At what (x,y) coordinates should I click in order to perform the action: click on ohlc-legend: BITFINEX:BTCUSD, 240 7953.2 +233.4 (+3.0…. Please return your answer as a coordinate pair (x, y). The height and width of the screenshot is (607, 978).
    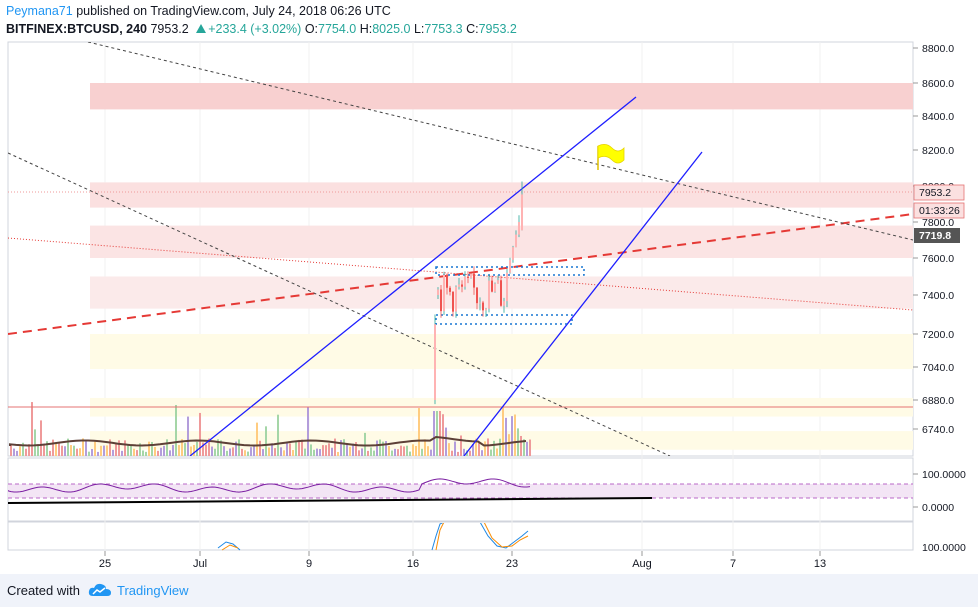
    Looking at the image, I should click on (261, 29).